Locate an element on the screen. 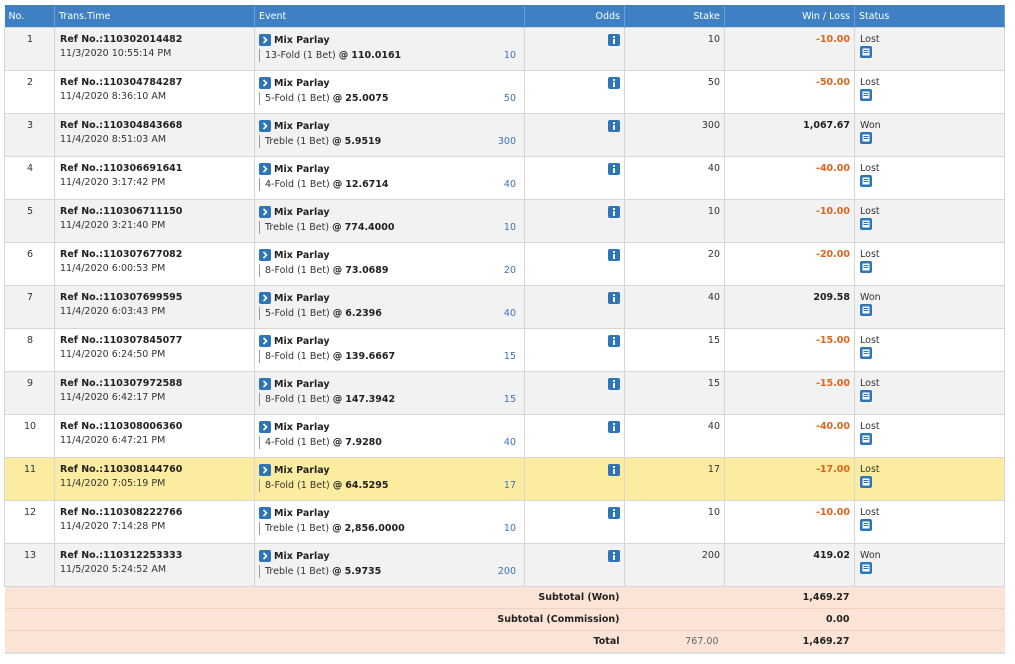 This screenshot has width=1015, height=664. bet-odds: 7.9280 is located at coordinates (363, 442).